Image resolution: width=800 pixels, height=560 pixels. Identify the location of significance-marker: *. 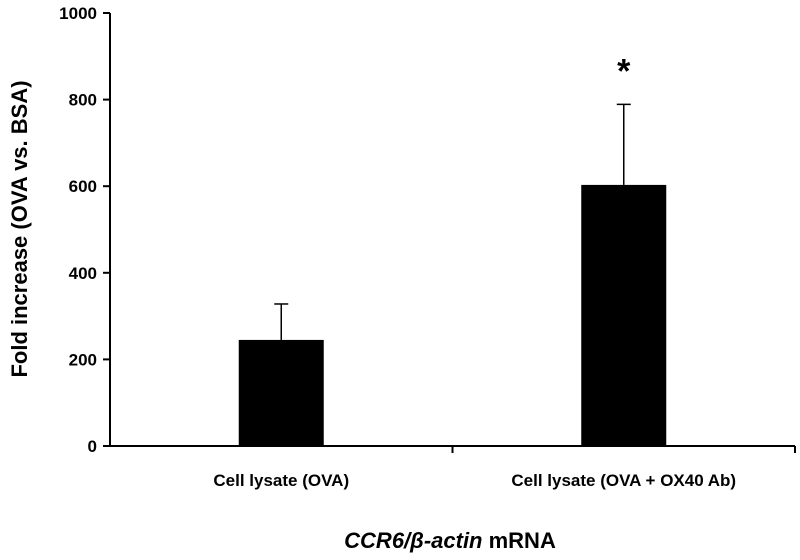
(624, 71).